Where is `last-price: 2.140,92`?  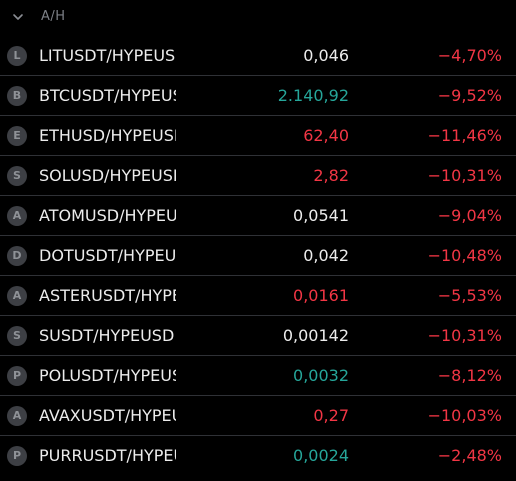 last-price: 2.140,92 is located at coordinates (313, 95).